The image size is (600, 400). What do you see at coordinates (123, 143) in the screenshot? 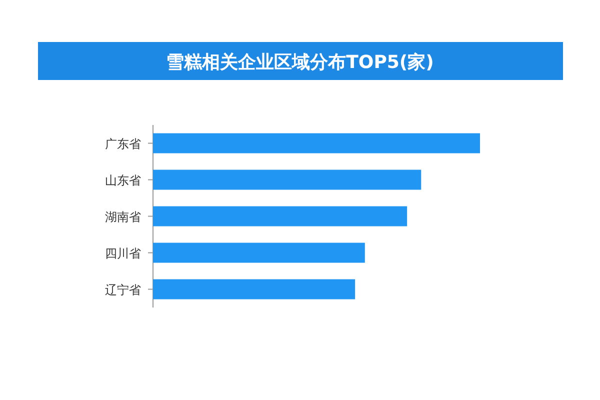
I see `y-tick-label: 广东省` at bounding box center [123, 143].